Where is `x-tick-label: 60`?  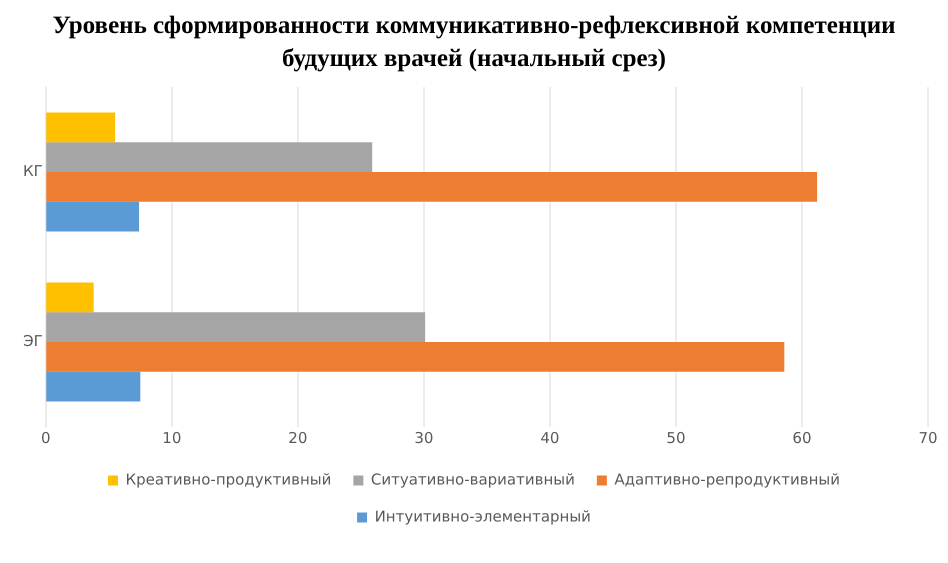 x-tick-label: 60 is located at coordinates (802, 437).